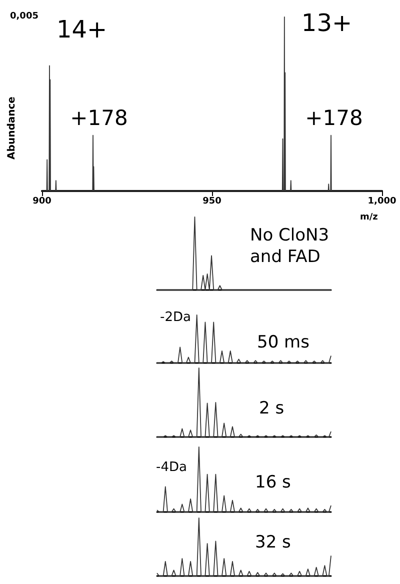  I want to click on text: 16 s, so click(273, 482).